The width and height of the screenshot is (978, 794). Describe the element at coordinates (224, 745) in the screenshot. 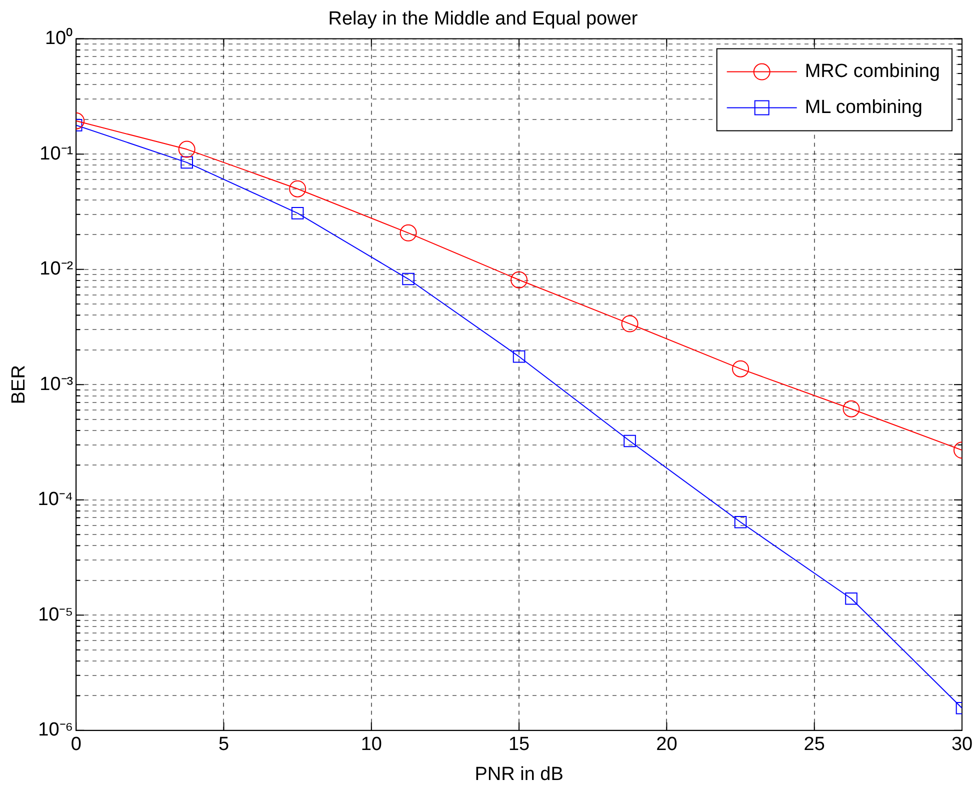

I see `x-tick-label: 5` at that location.